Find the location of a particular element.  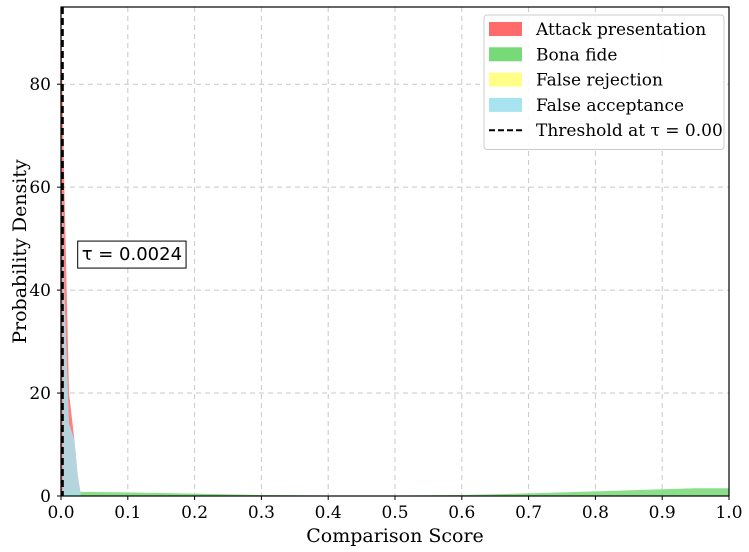

x-ticks: 0.0 0.1 0.2 0.3 0.4 0.5 0.6 0.7 0.8 0.9 1.0 is located at coordinates (395, 509).